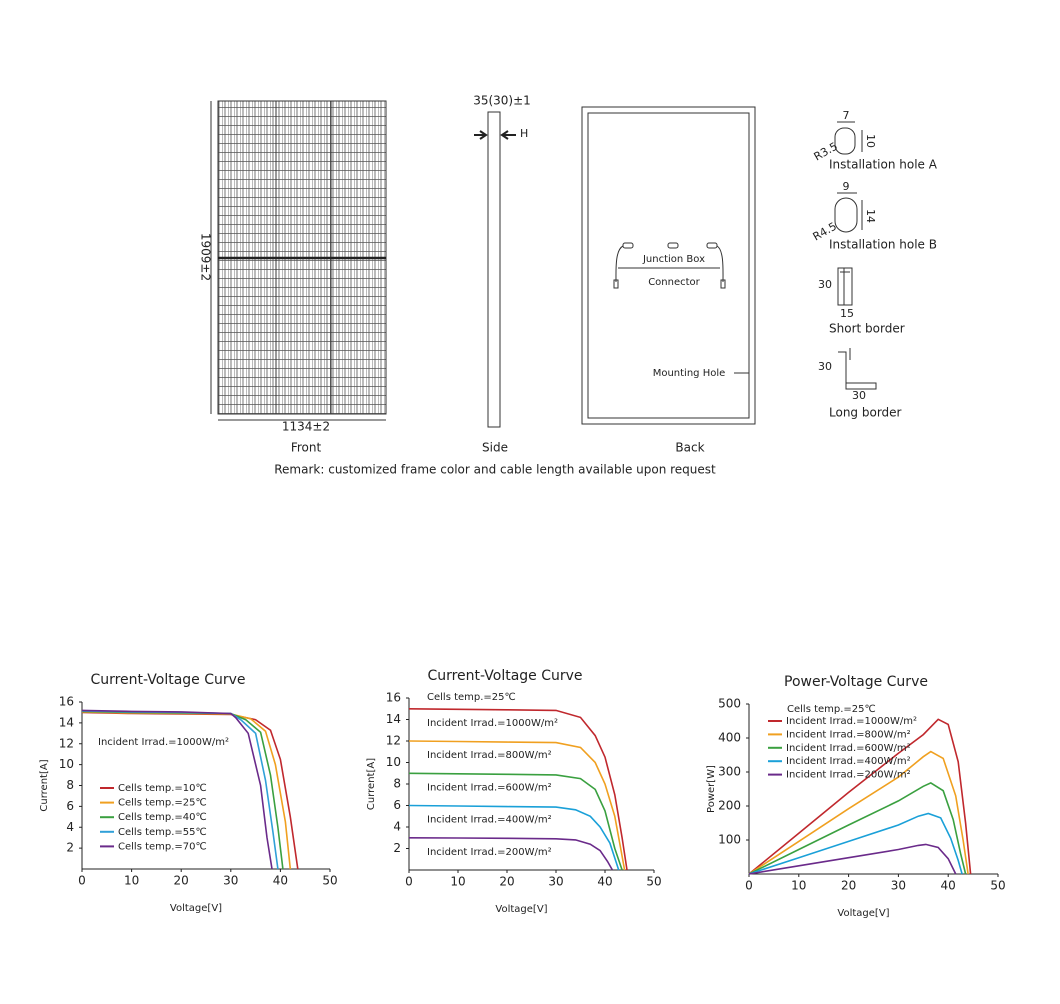  What do you see at coordinates (865, 413) in the screenshot?
I see `detail-label: Long border` at bounding box center [865, 413].